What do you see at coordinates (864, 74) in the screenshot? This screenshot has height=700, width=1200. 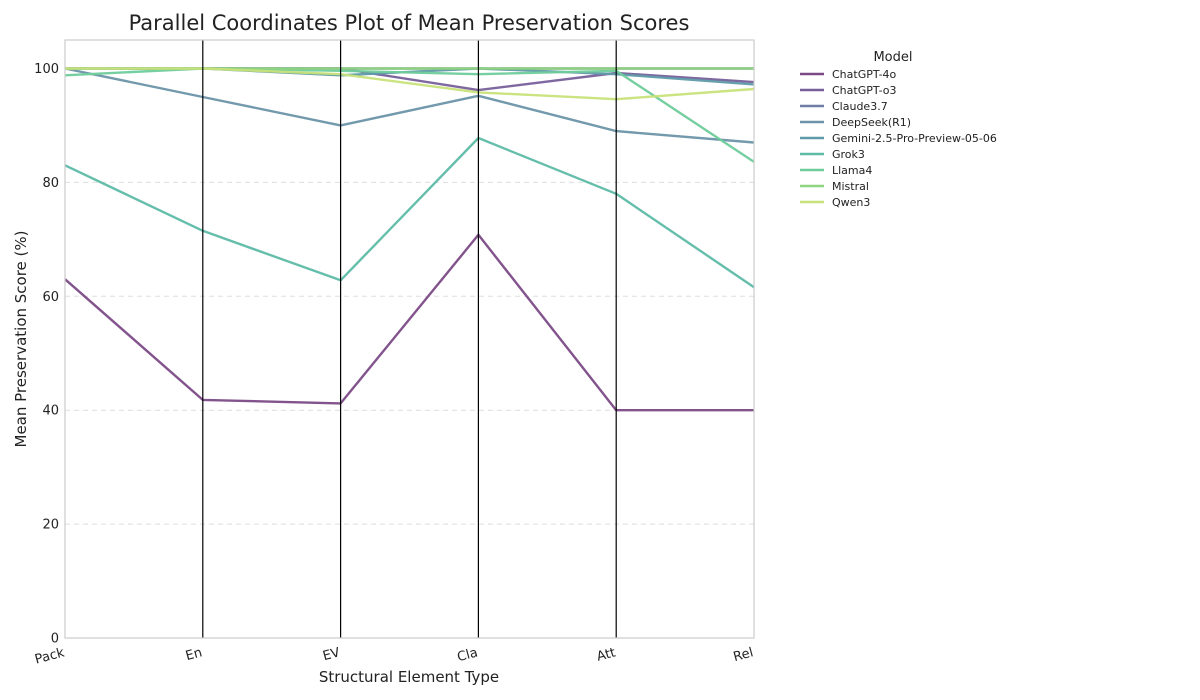 I see `legend-entry-label: ChatGPT-4o` at bounding box center [864, 74].